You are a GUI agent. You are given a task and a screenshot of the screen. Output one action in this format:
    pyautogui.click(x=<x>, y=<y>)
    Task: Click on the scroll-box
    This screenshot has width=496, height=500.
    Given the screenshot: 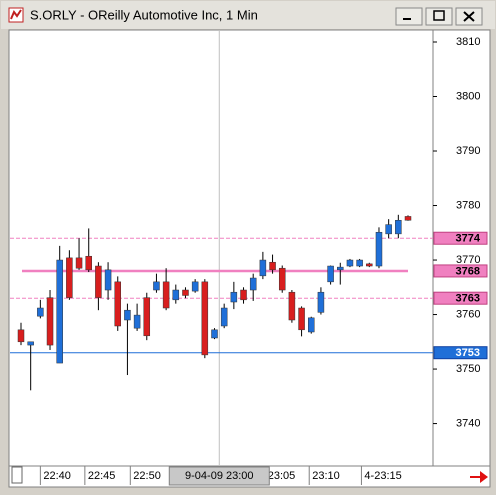 What is the action you would take?
    pyautogui.click(x=17, y=475)
    